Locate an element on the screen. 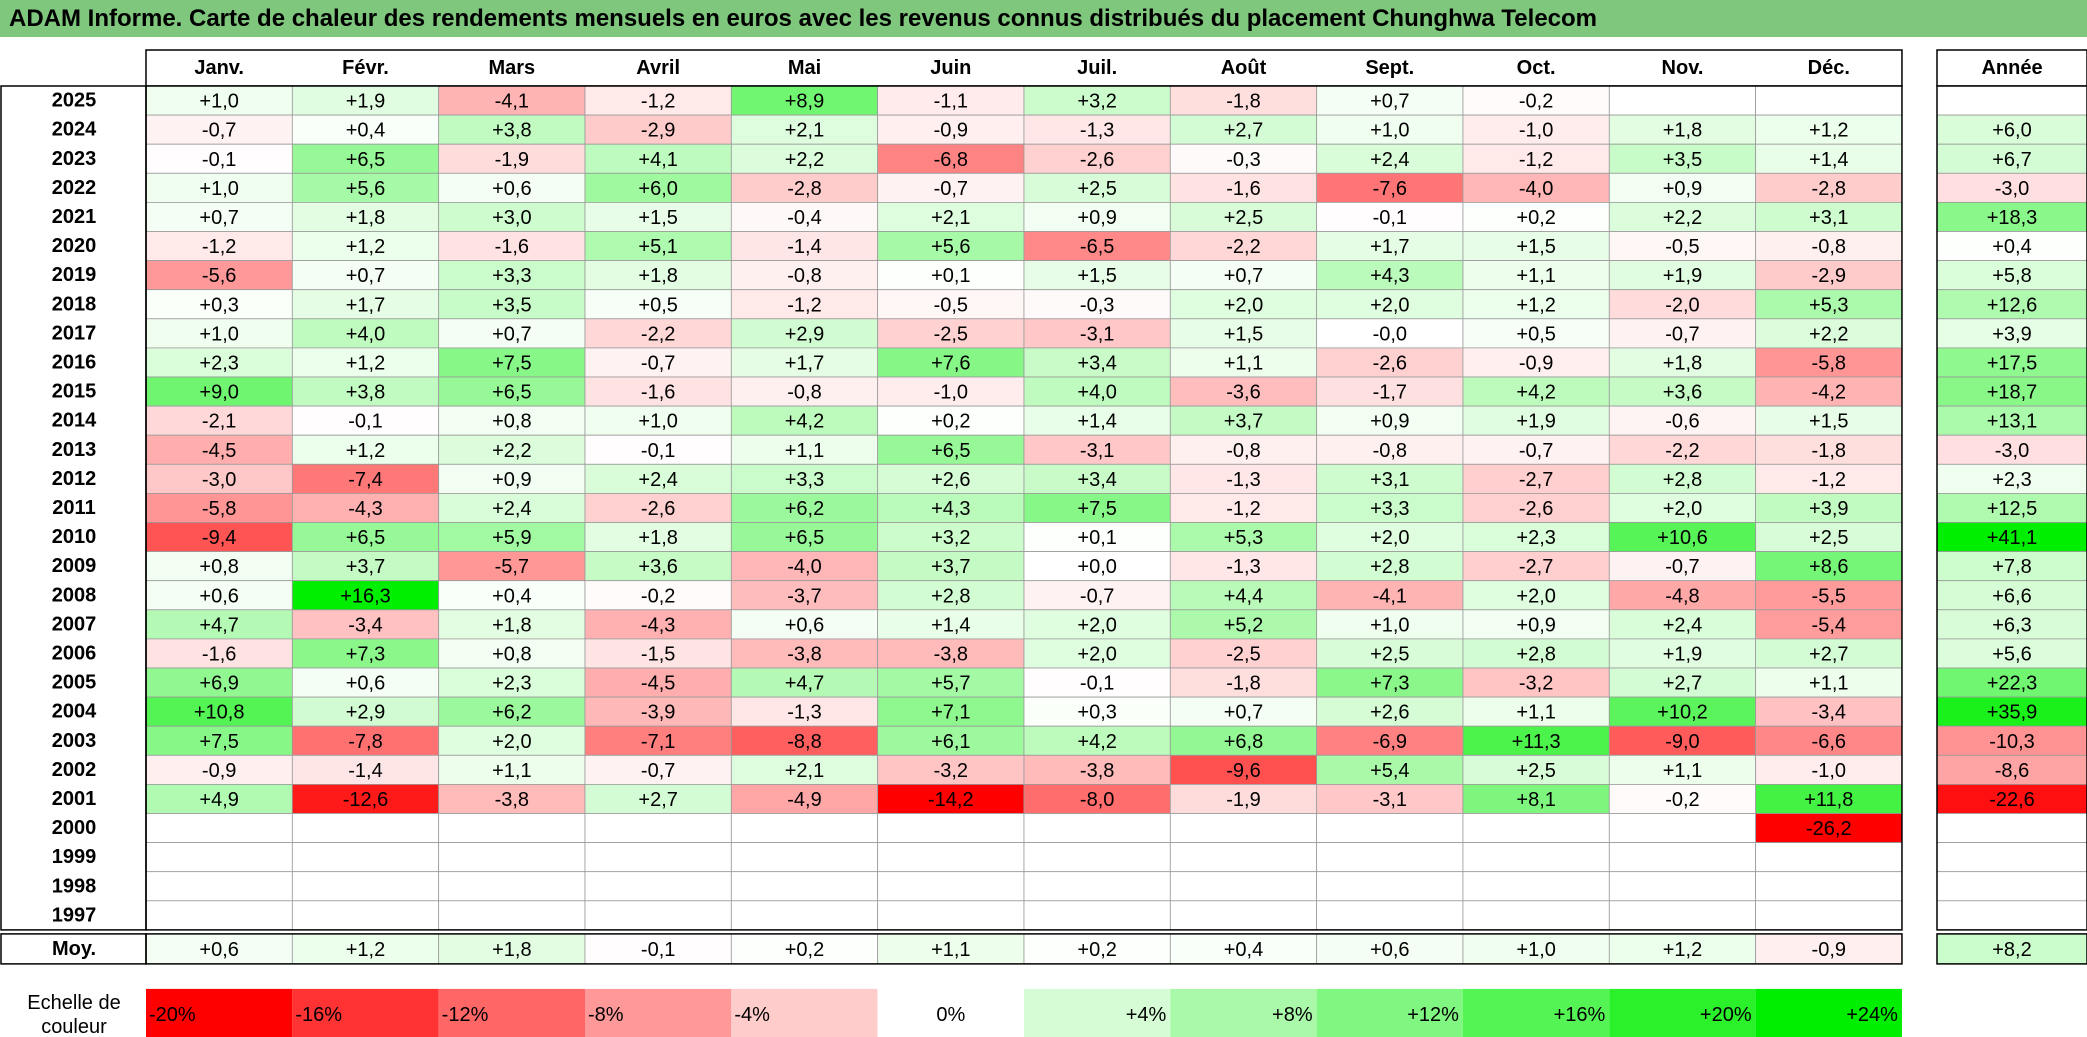  cell-value: -0,7 is located at coordinates (658, 771).